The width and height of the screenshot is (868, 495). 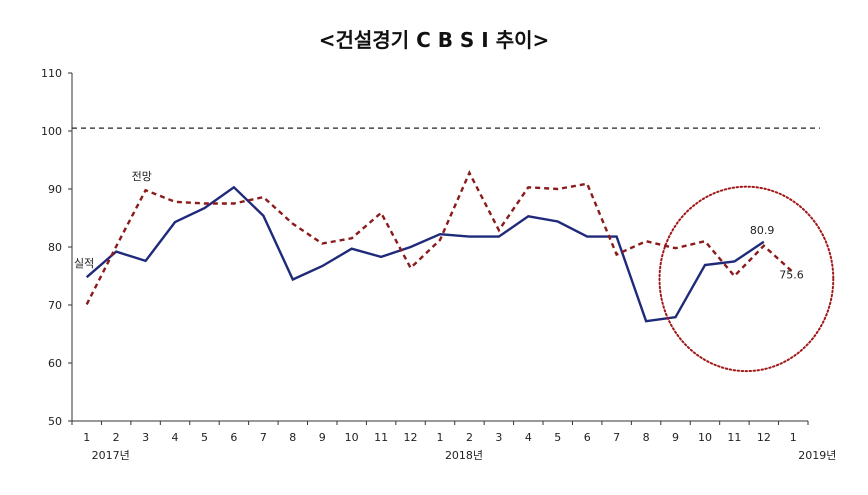 I want to click on y-tick-label: 100, so click(x=51, y=131).